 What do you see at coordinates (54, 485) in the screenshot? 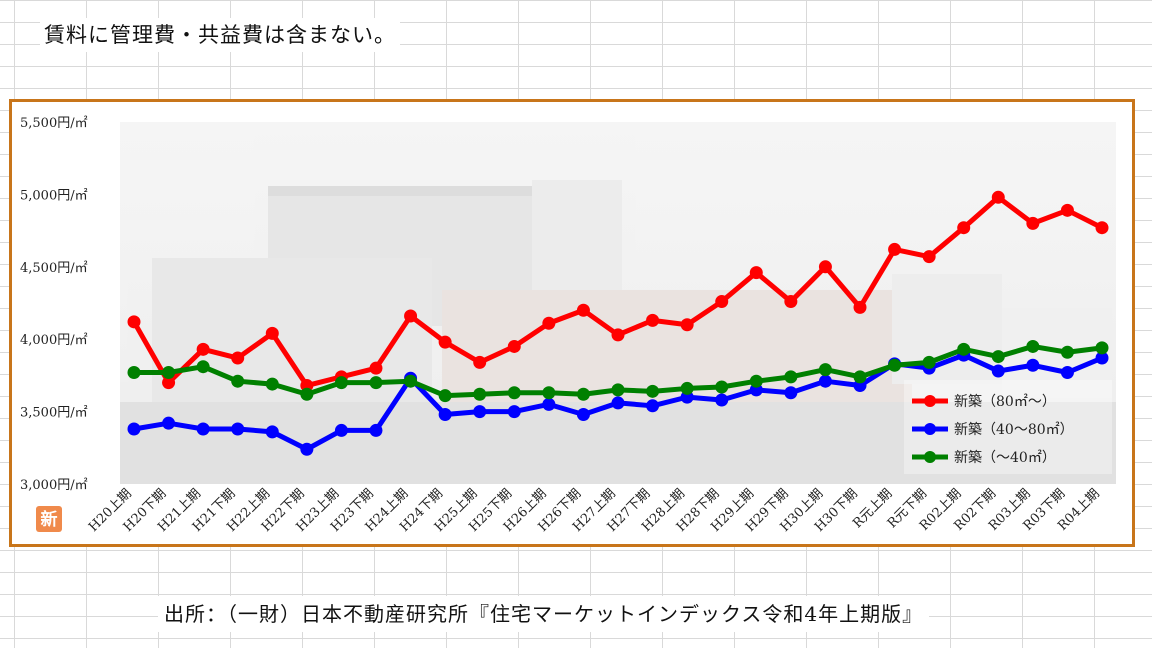
I see `y-tick-label: 3,000円/㎡` at bounding box center [54, 485].